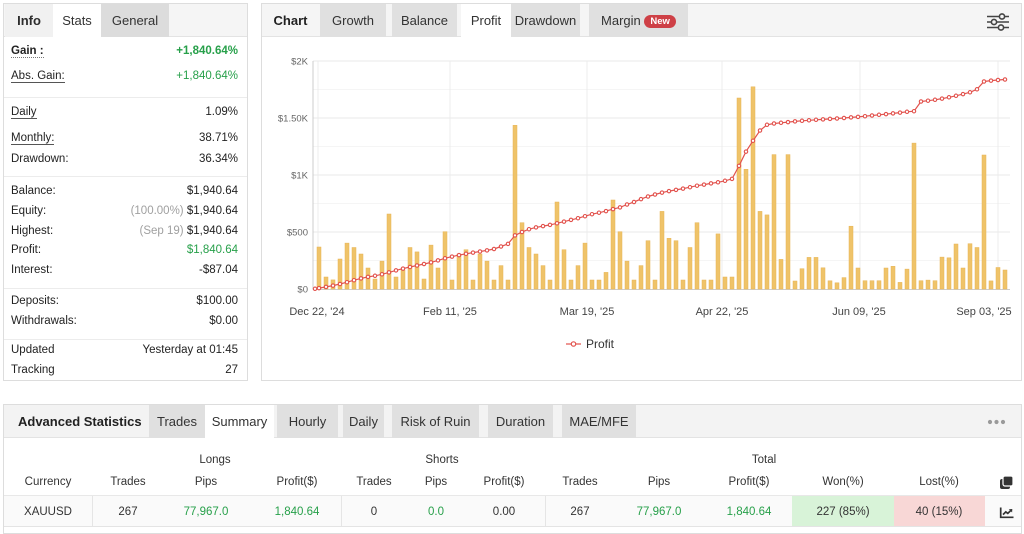 The image size is (1024, 534). Describe the element at coordinates (302, 290) in the screenshot. I see `svg-text: $0` at that location.